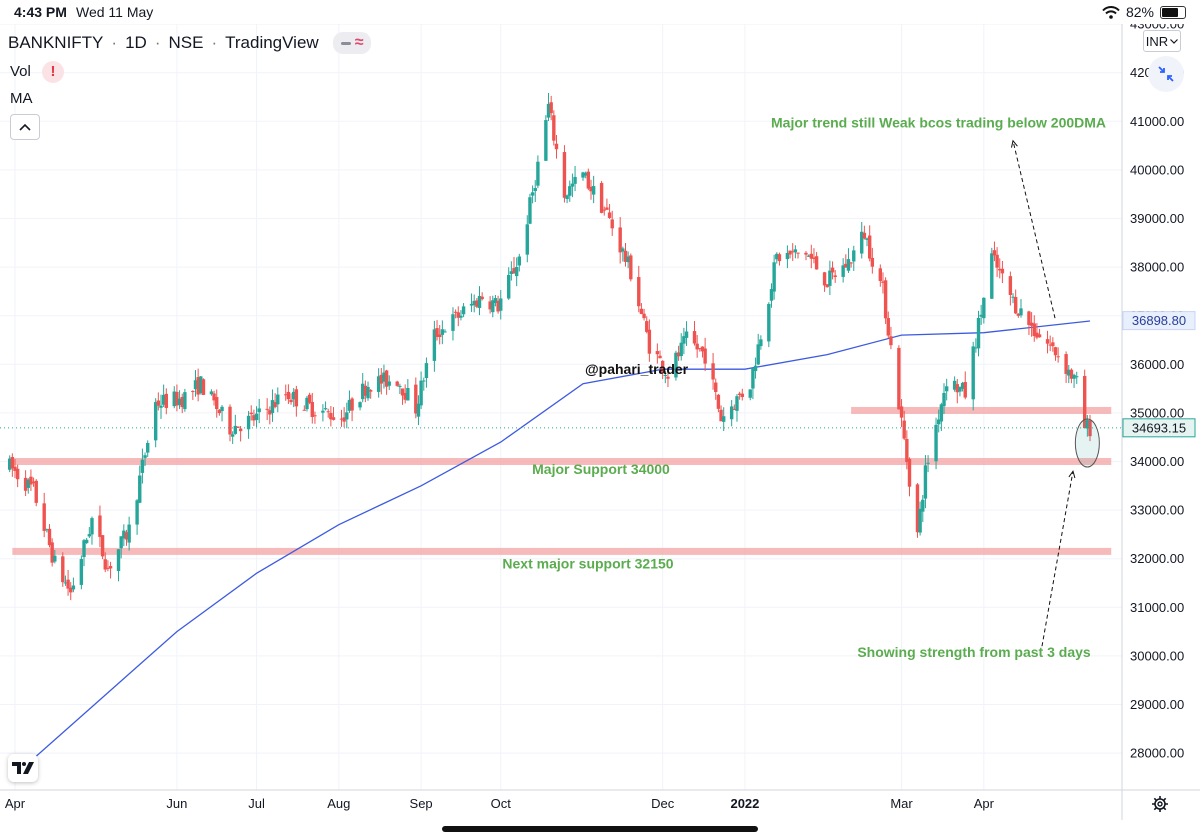 The image size is (1200, 838). What do you see at coordinates (1160, 804) in the screenshot?
I see `settings-button` at bounding box center [1160, 804].